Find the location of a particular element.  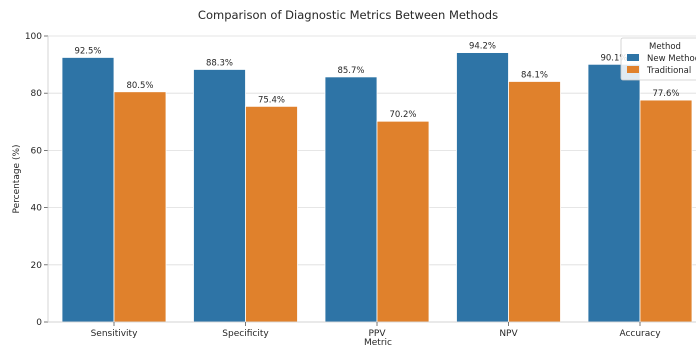

data-label: 94.2% is located at coordinates (482, 47).